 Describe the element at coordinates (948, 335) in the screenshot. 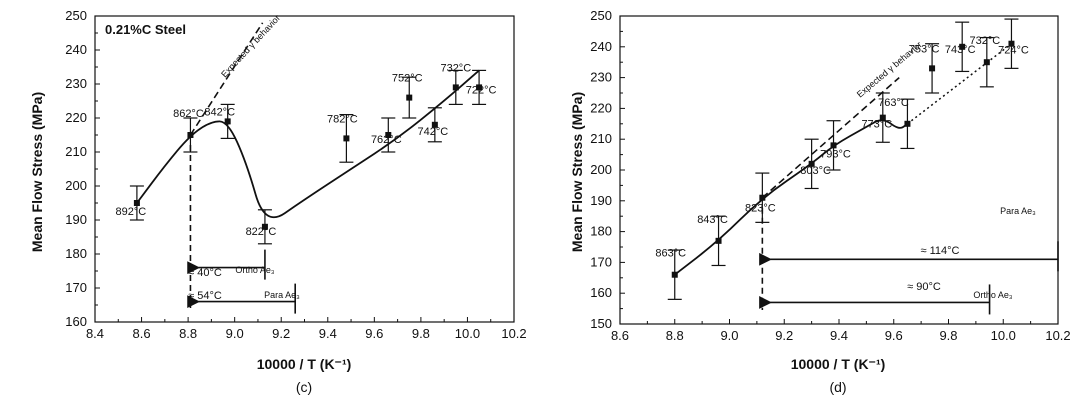

I see `x-tick-label-d: 9.8` at that location.